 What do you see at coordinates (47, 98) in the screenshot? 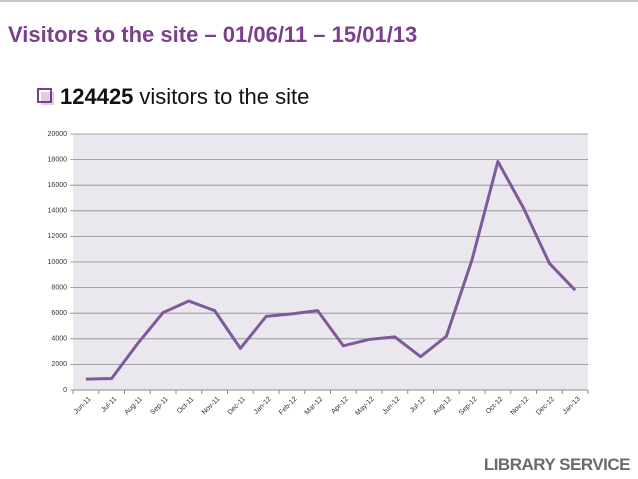
I see `bullet-shadow` at bounding box center [47, 98].